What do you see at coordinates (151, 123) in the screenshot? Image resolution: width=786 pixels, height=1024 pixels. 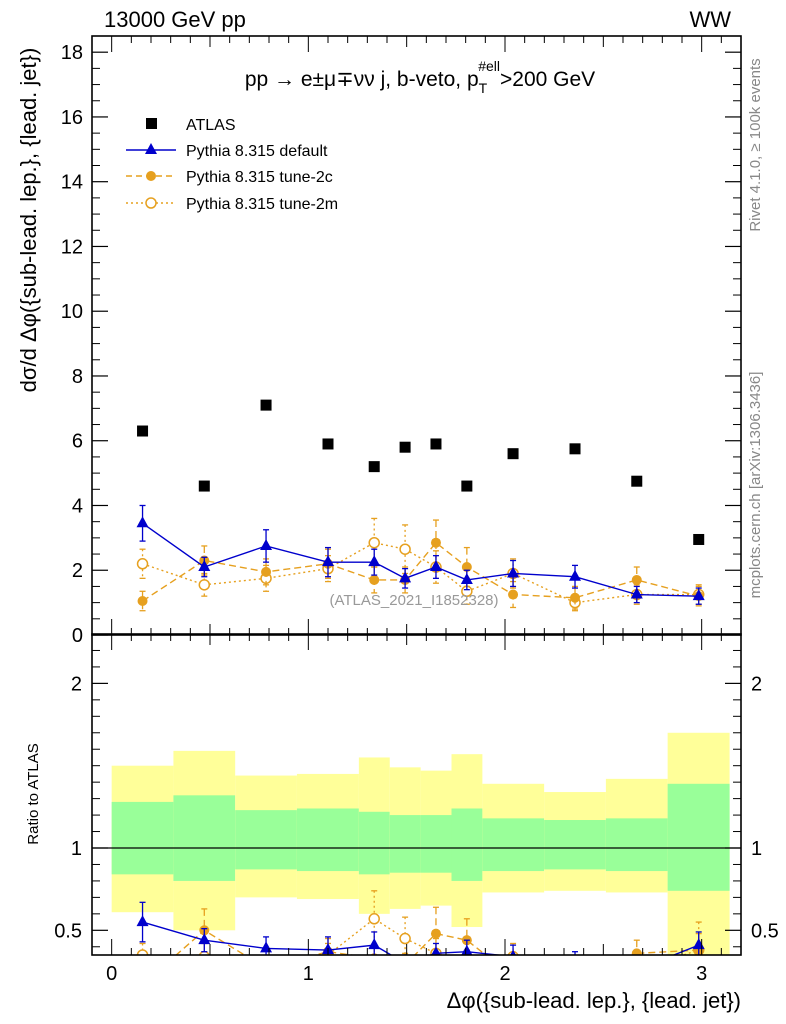 I see `legend-marker-atlas` at bounding box center [151, 123].